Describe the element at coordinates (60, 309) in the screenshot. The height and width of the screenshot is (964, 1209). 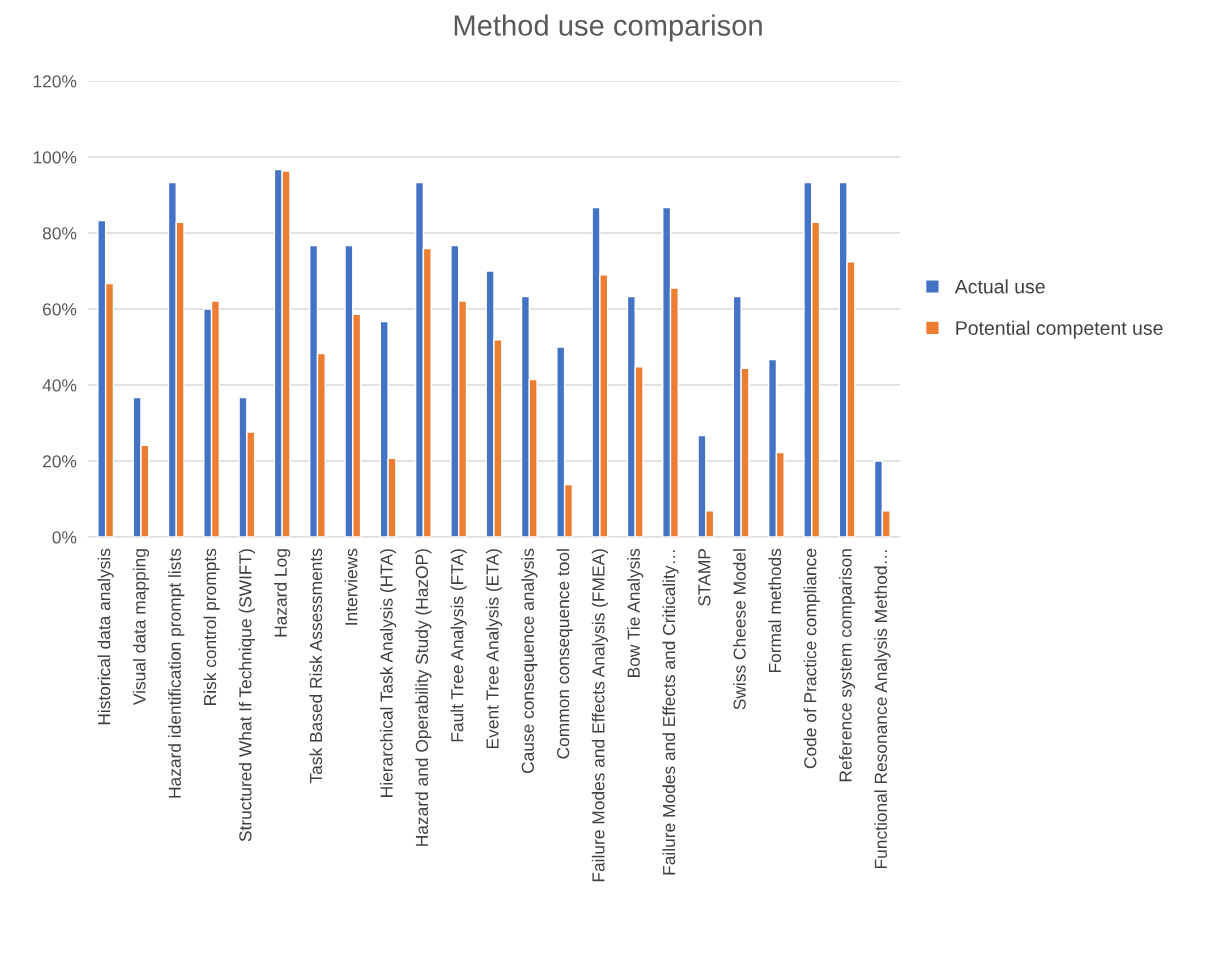
I see `y-tick-label: 60%` at that location.